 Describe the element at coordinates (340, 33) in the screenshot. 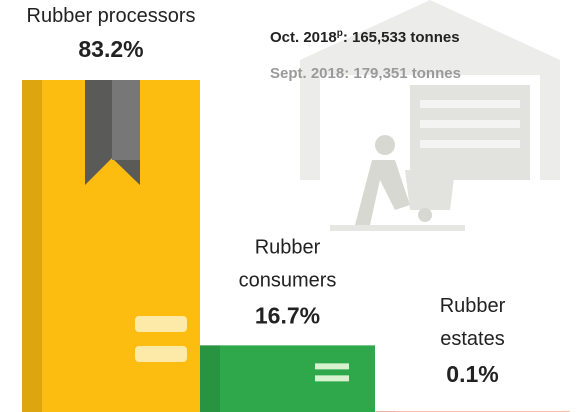

I see `annotation-sup: p` at that location.